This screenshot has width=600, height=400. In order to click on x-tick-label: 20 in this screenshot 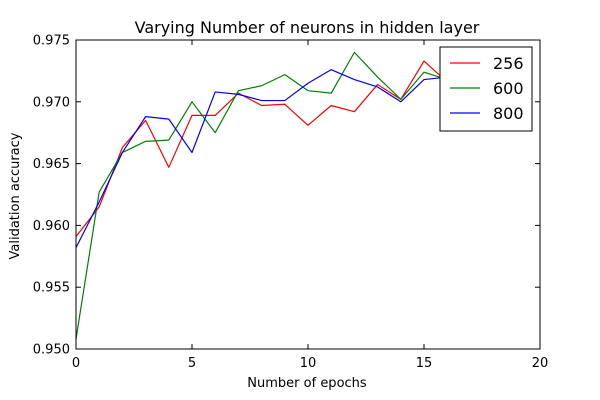, I will do `click(540, 363)`.